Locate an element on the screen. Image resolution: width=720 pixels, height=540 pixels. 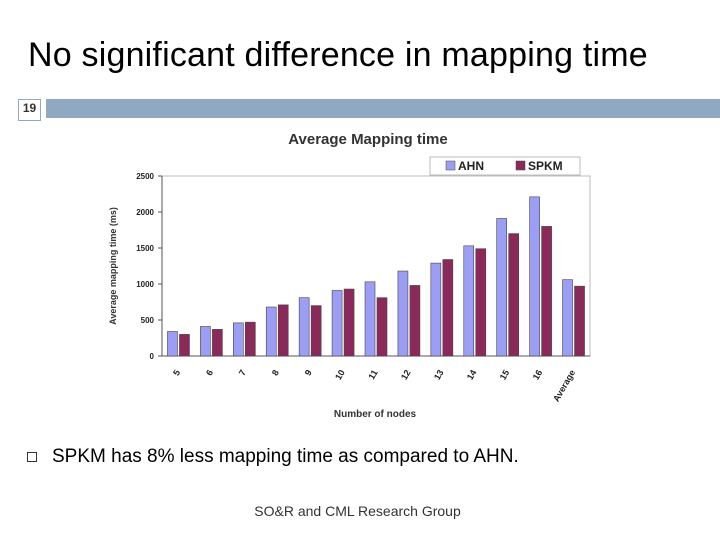
bullet-icon is located at coordinates (32, 457).